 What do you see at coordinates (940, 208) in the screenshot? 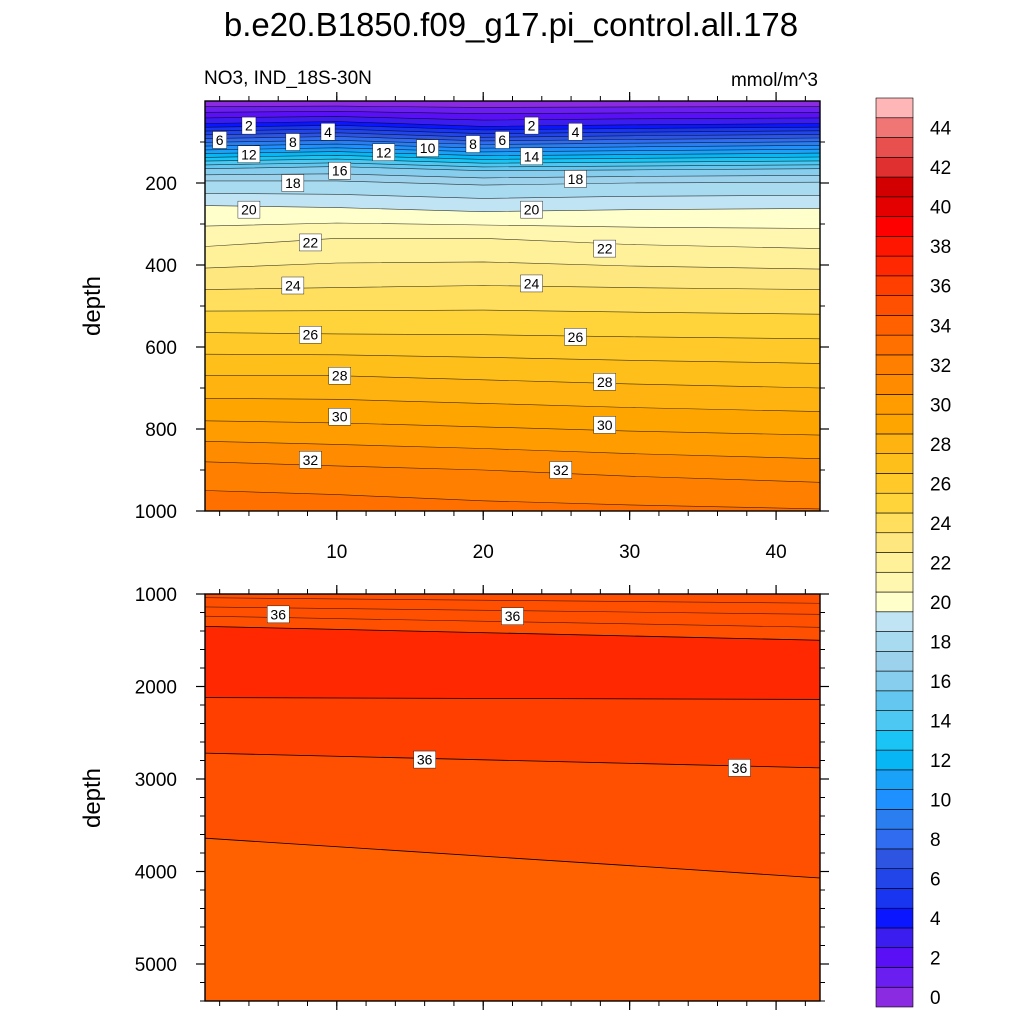
I see `colorbar-tick-label: 40` at bounding box center [940, 208].